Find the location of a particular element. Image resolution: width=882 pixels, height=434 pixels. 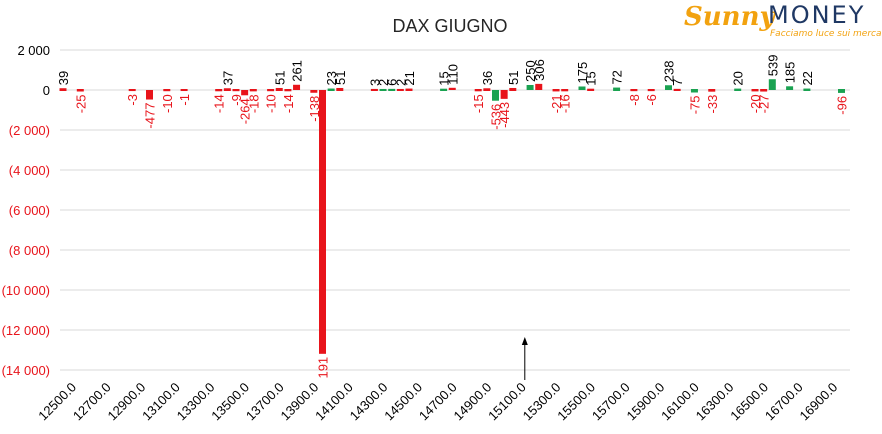

data-label: -8 is located at coordinates (634, 100).